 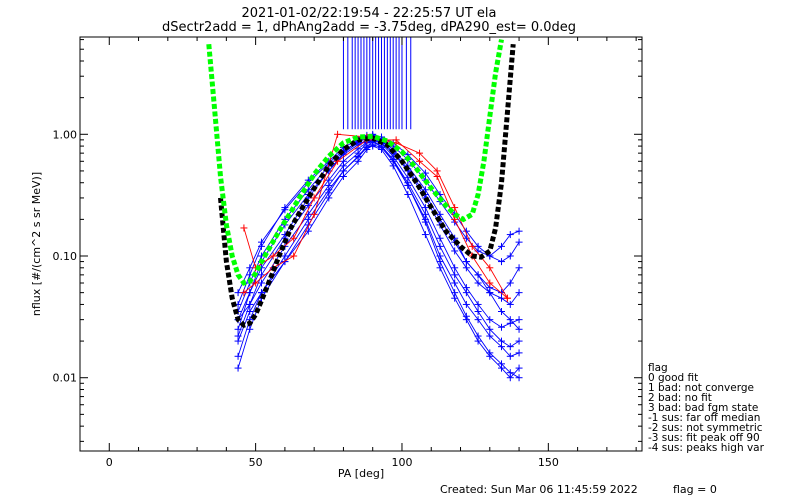 I want to click on legend-item: -2 sus: not symmetric, so click(x=705, y=428).